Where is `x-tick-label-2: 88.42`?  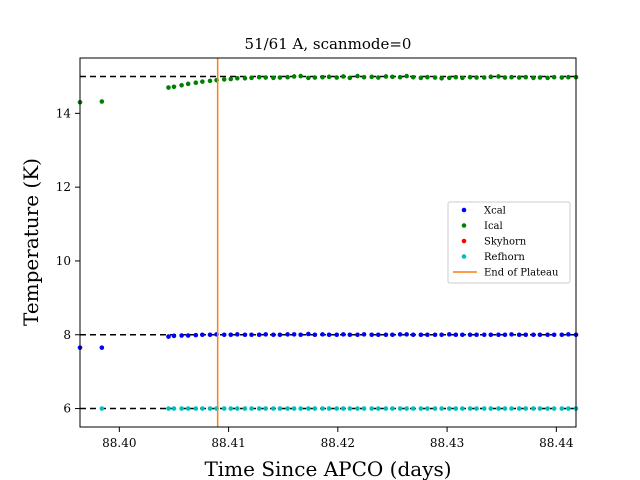
x-tick-label-2: 88.42 is located at coordinates (338, 443).